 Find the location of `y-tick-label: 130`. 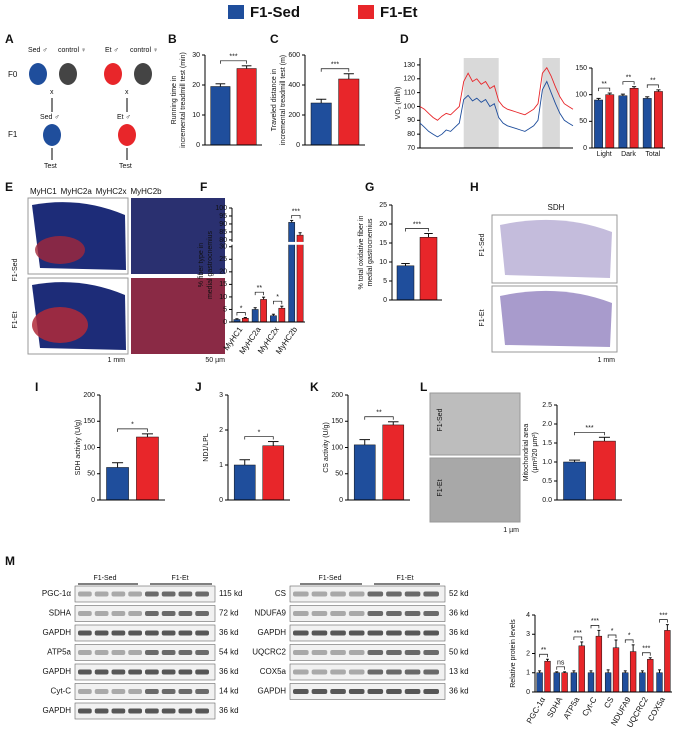

y-tick-label: 130 is located at coordinates (409, 65).